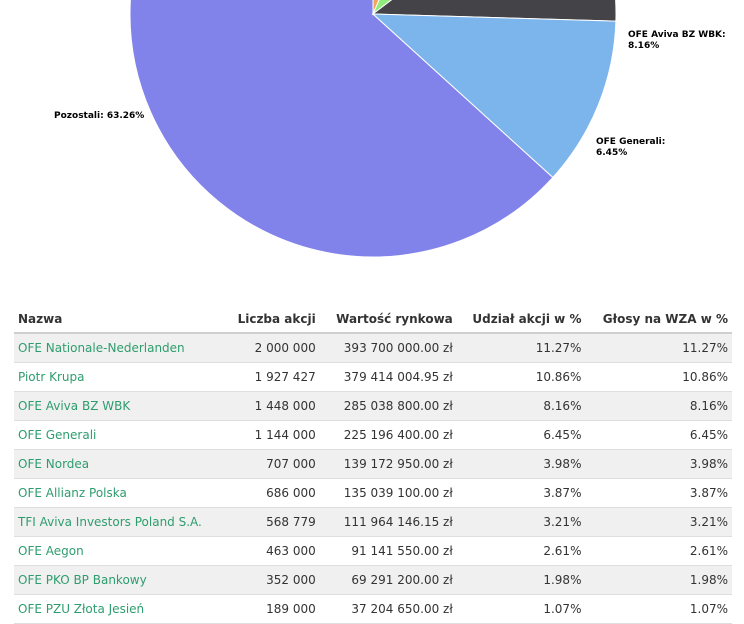  What do you see at coordinates (658, 609) in the screenshot?
I see `votes-percent-cell: 1.07%` at bounding box center [658, 609].